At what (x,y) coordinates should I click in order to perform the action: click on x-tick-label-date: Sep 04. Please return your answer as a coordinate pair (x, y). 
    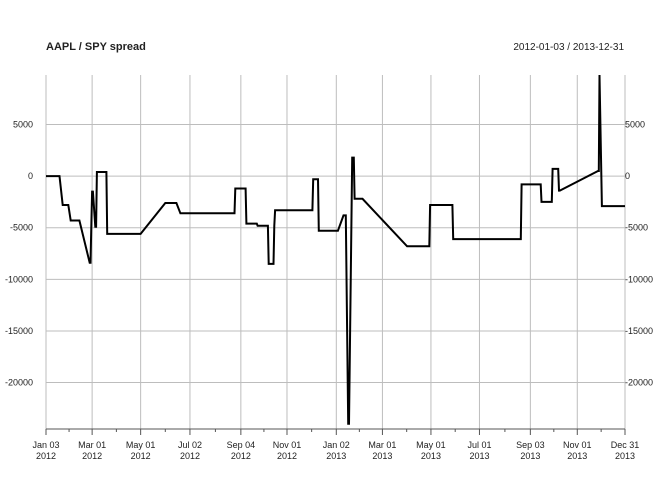
    Looking at the image, I should click on (241, 445).